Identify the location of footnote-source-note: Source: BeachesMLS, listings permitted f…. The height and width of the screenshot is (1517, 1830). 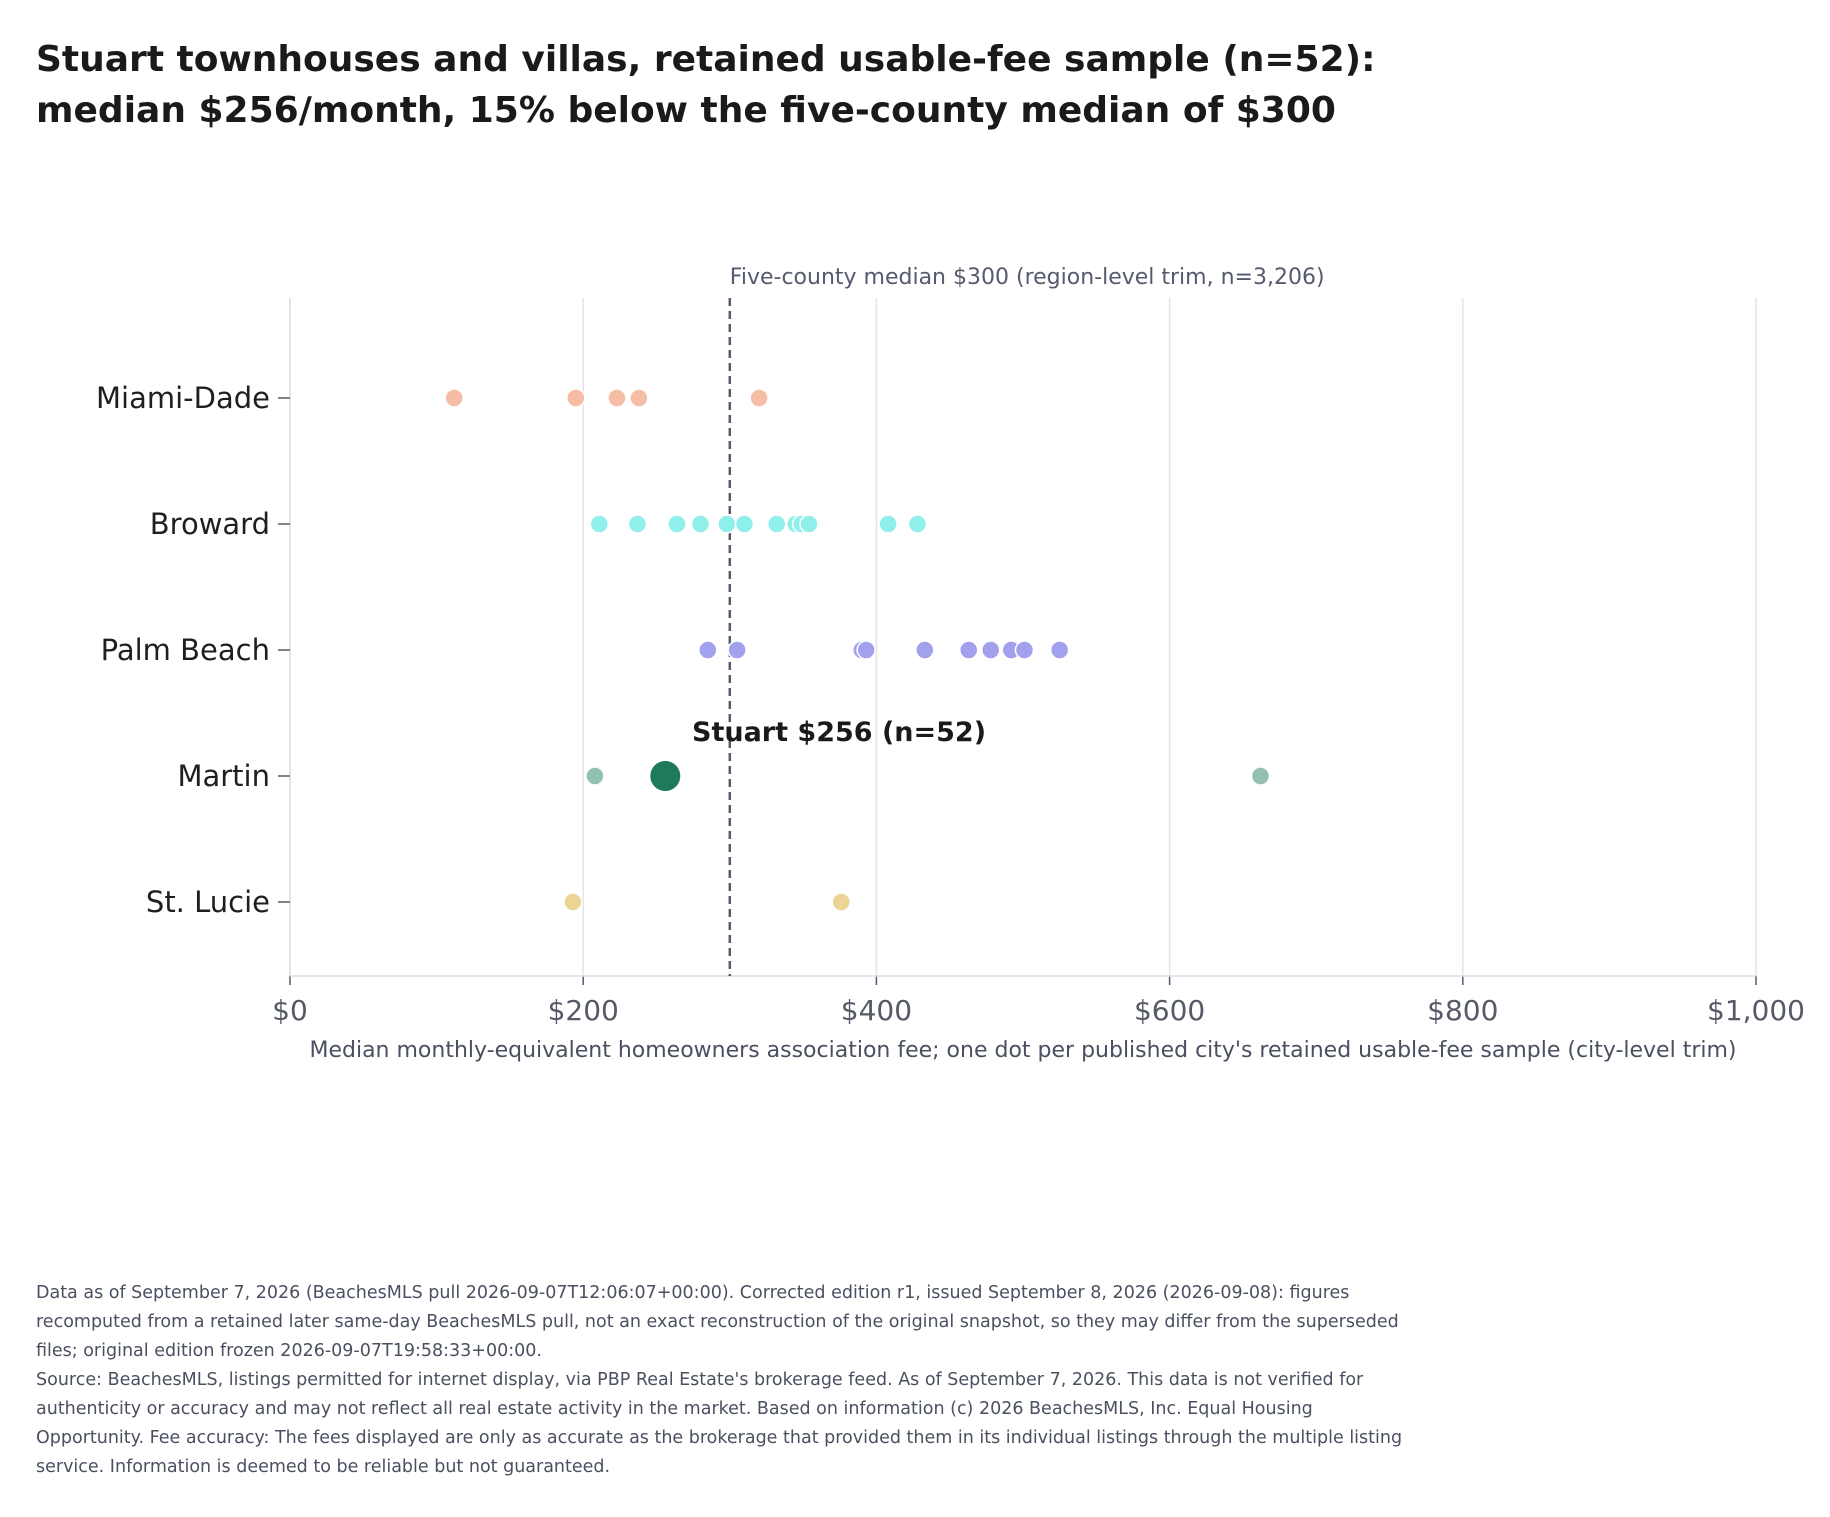
(719, 1423).